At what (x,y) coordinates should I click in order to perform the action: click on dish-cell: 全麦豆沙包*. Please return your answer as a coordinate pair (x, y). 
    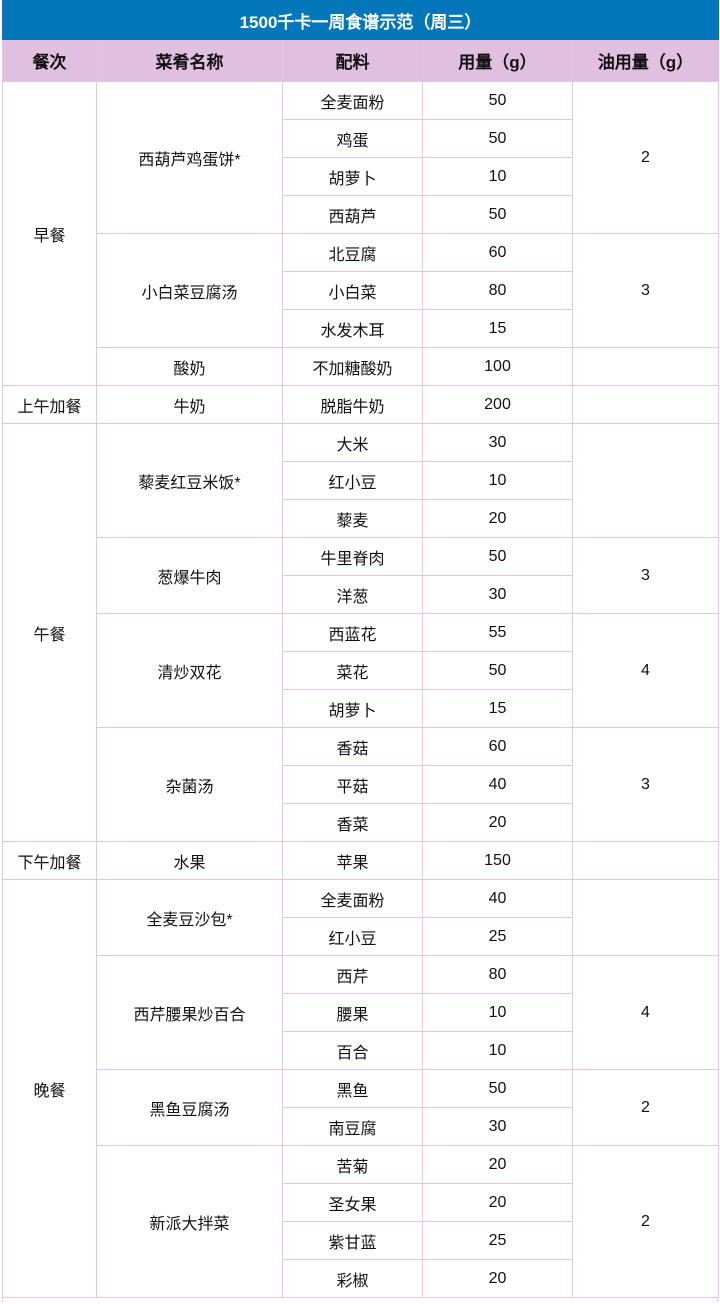
    Looking at the image, I should click on (189, 917).